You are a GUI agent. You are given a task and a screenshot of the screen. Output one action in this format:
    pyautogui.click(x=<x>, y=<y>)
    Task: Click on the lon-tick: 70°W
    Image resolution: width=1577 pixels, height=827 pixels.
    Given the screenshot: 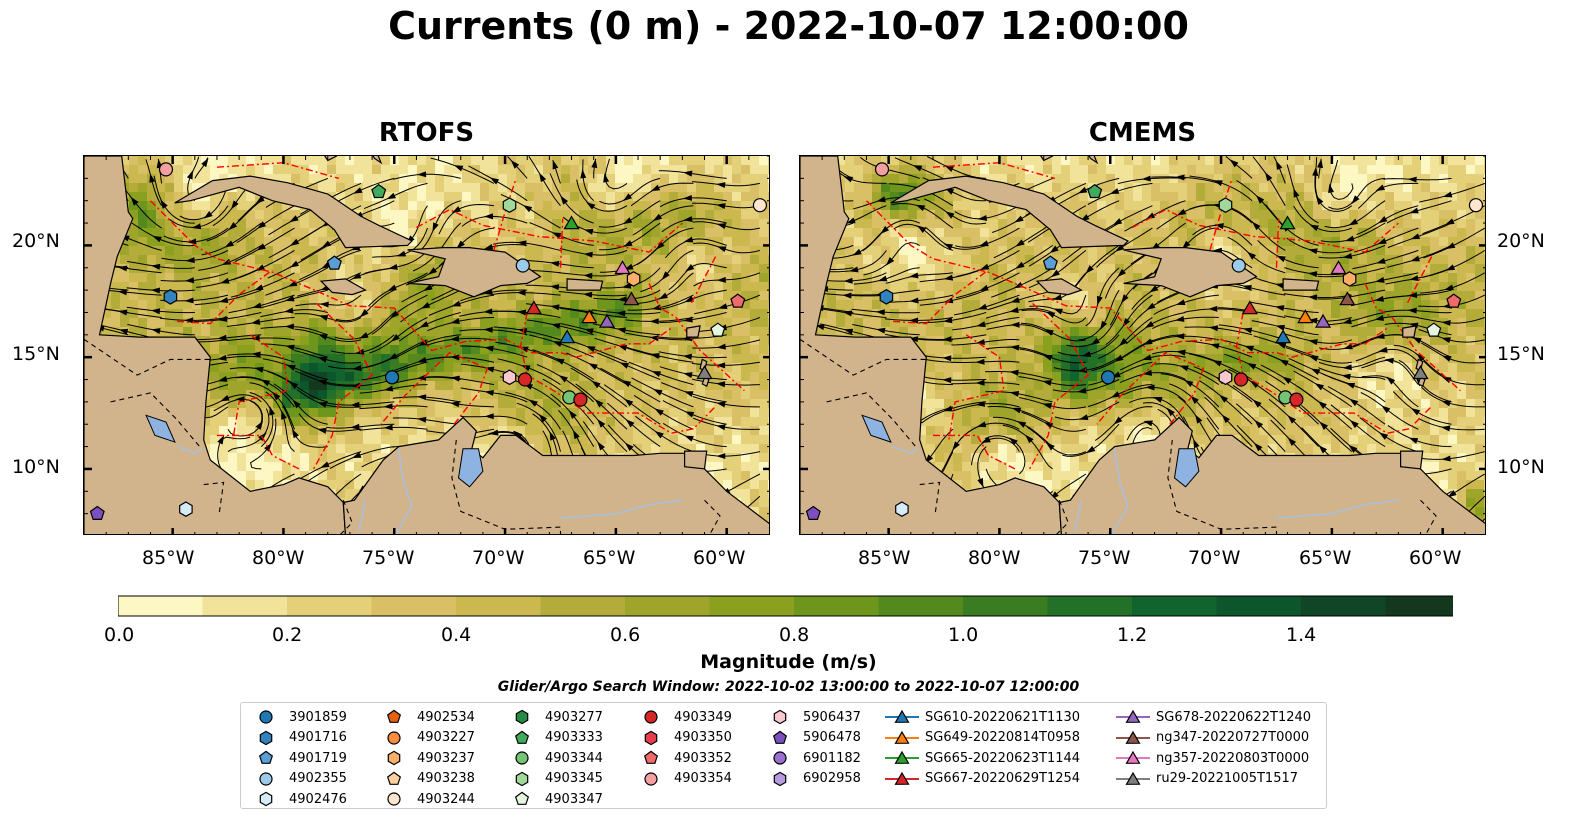 What is the action you would take?
    pyautogui.click(x=1214, y=558)
    